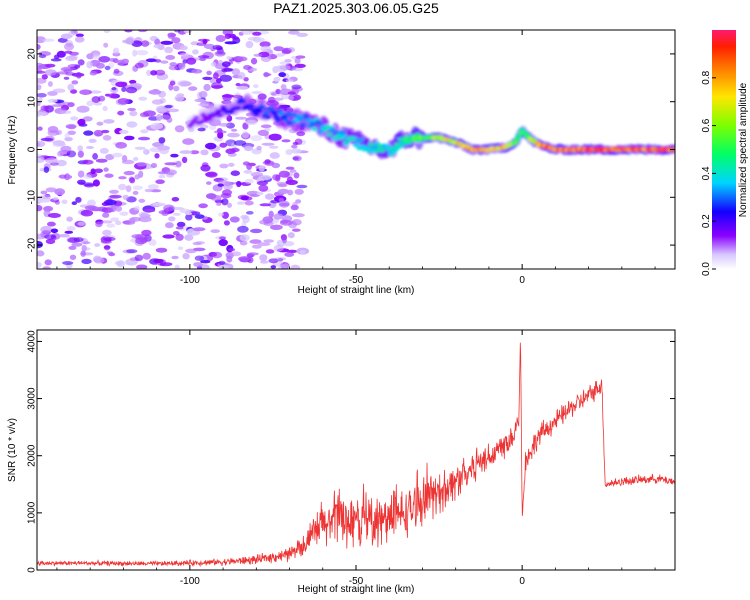 Image resolution: width=750 pixels, height=600 pixels. What do you see at coordinates (743, 149) in the screenshot?
I see `colorbar-label: Normalized spectral amplitude` at bounding box center [743, 149].